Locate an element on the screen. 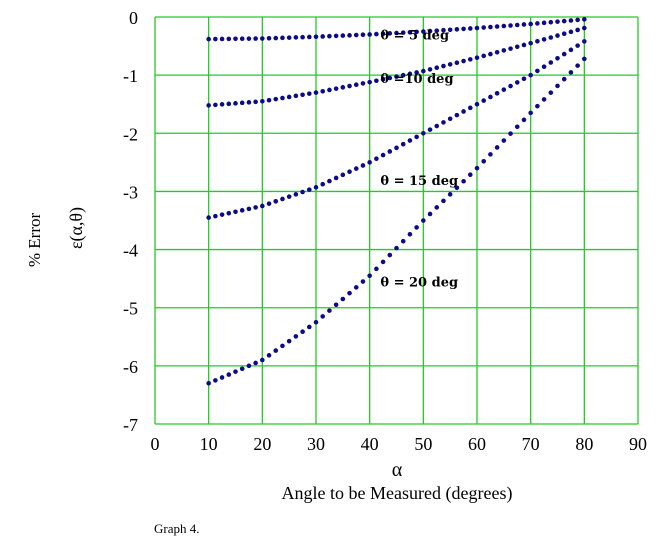  y-tick-label-1: -1 is located at coordinates (130, 76).